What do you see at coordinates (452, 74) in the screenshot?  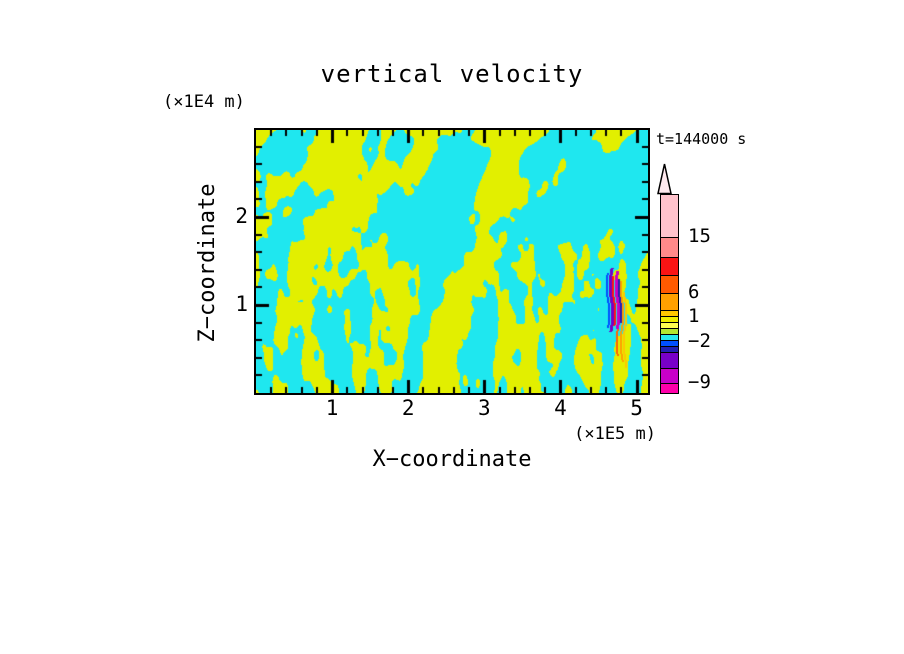 I see `chart-title: vertical velocity` at bounding box center [452, 74].